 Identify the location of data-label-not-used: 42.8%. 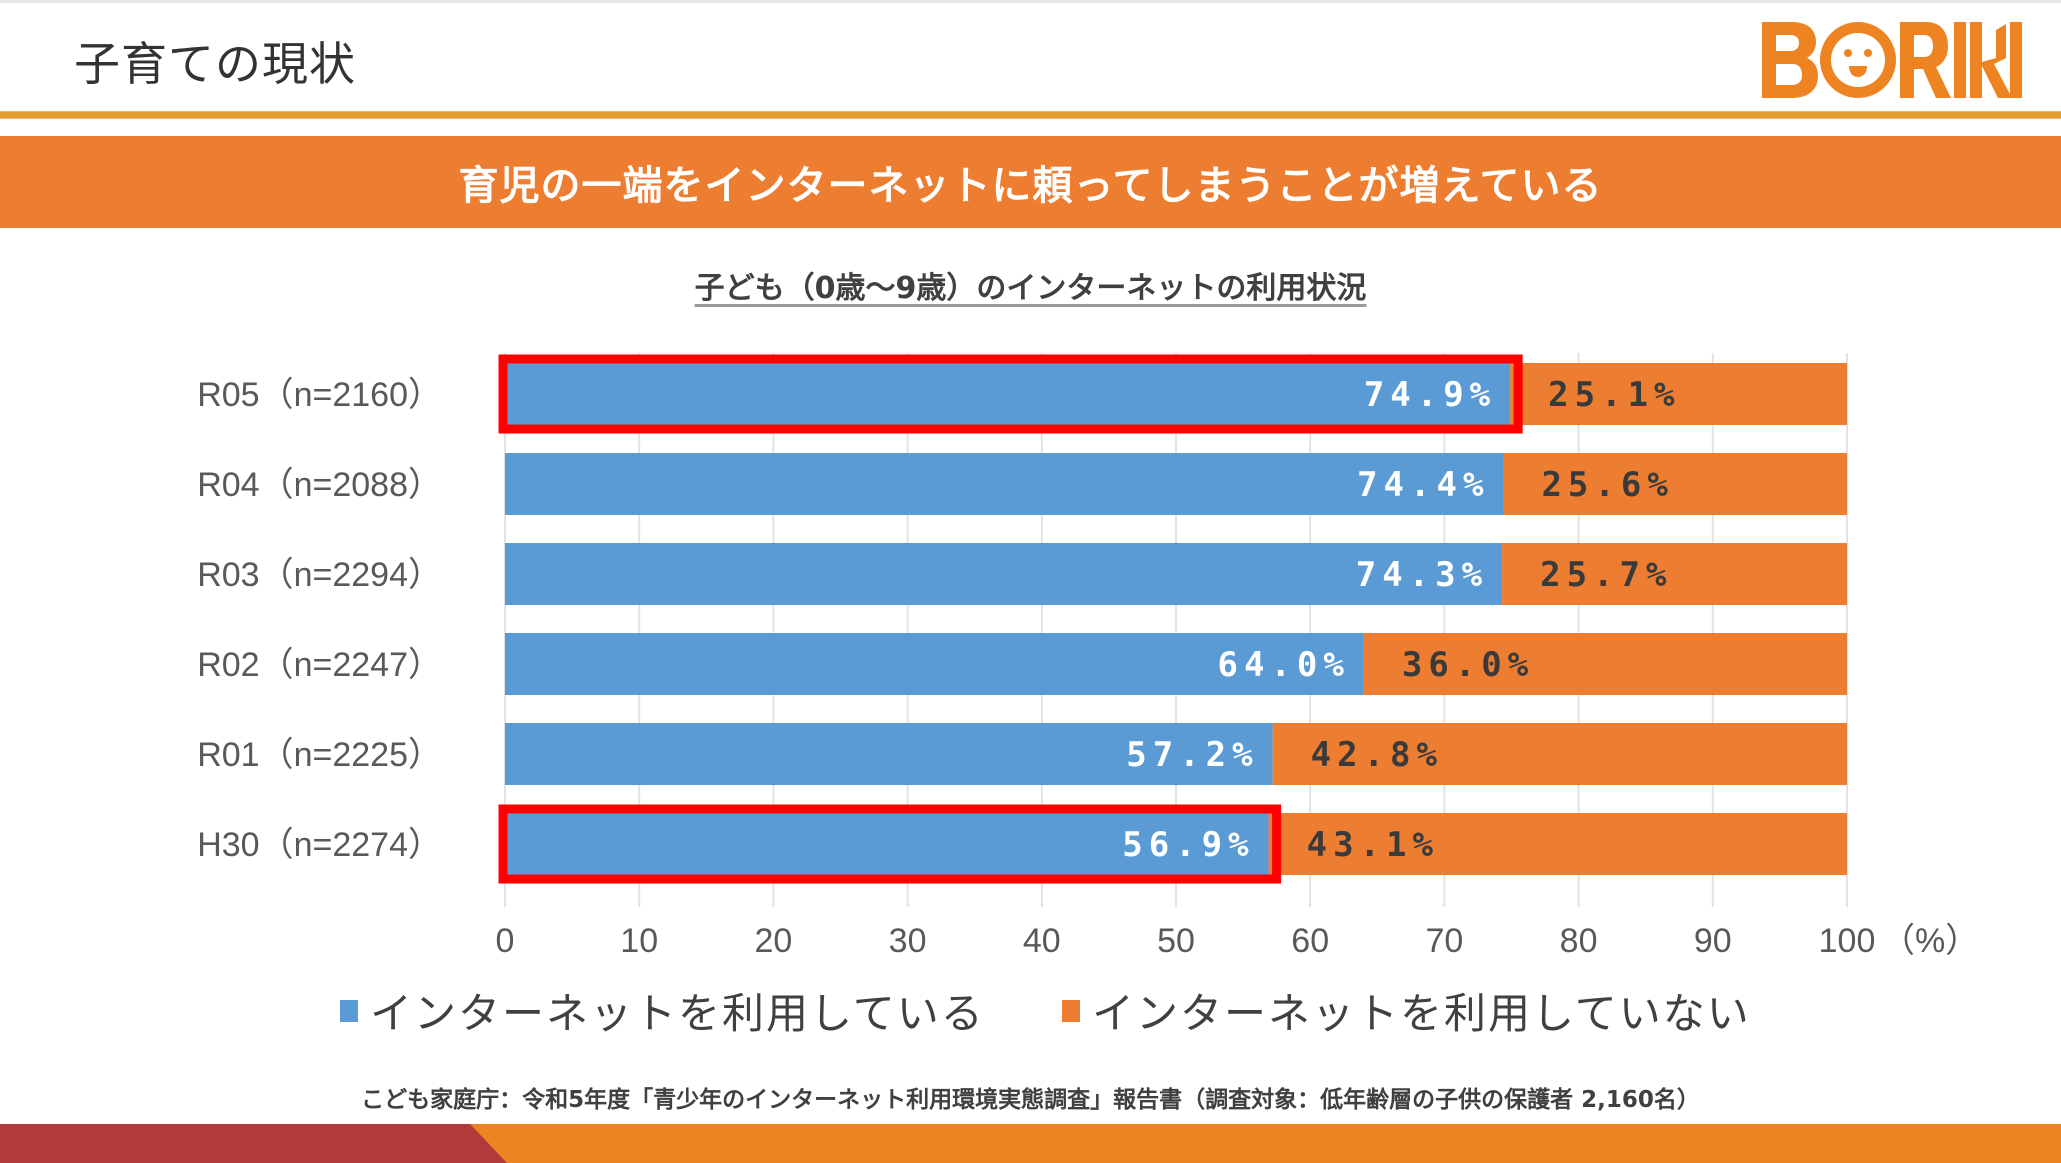
(1377, 755).